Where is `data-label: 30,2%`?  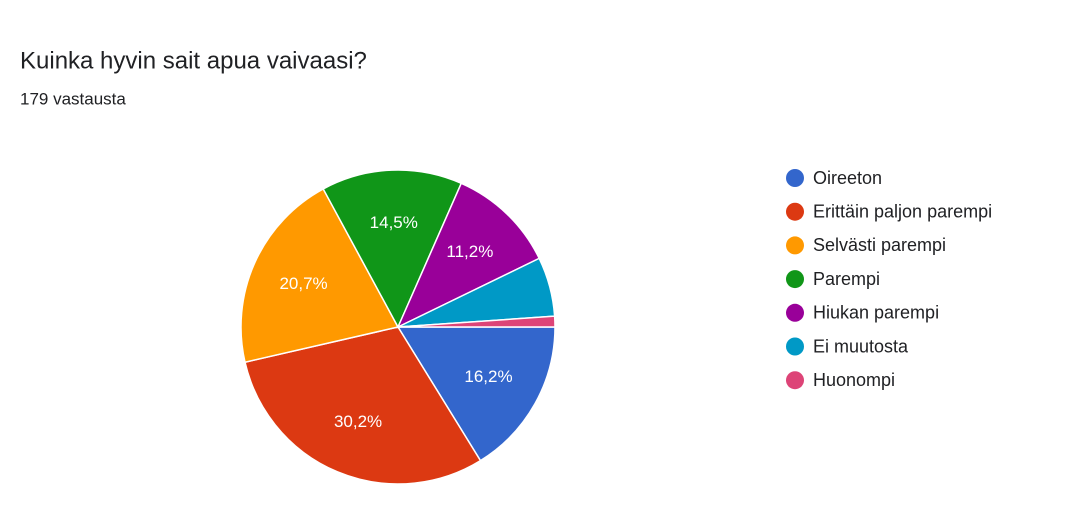
data-label: 30,2% is located at coordinates (358, 421).